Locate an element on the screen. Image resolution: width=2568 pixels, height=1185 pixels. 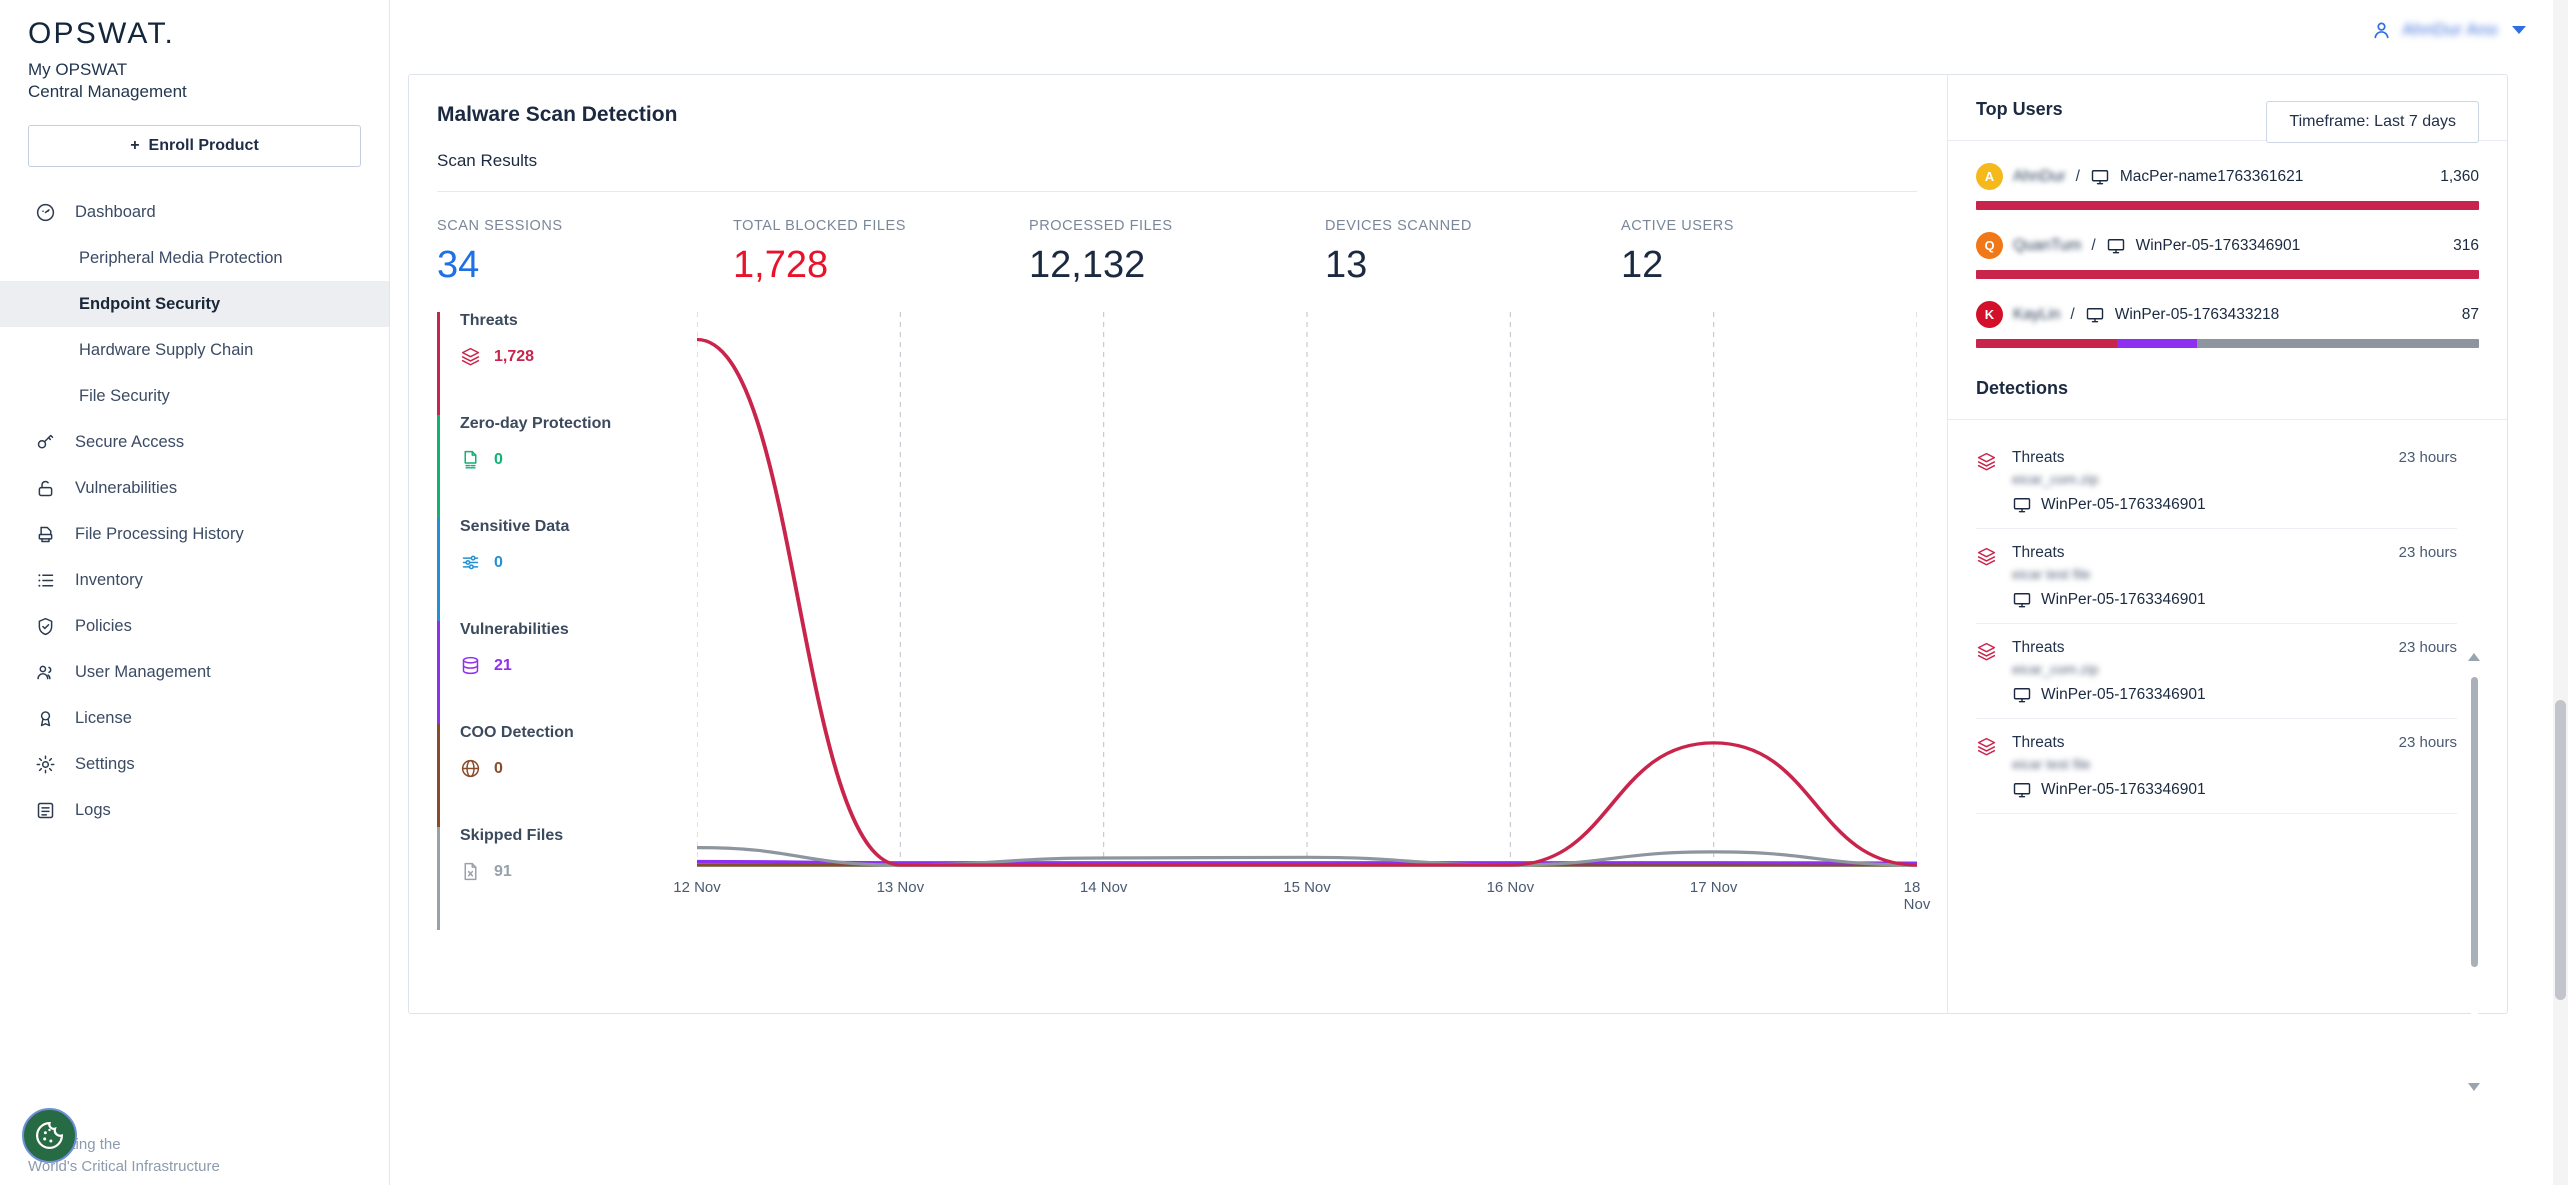
sidebar-item-file-processing-history: File Processing History is located at coordinates (194, 534).